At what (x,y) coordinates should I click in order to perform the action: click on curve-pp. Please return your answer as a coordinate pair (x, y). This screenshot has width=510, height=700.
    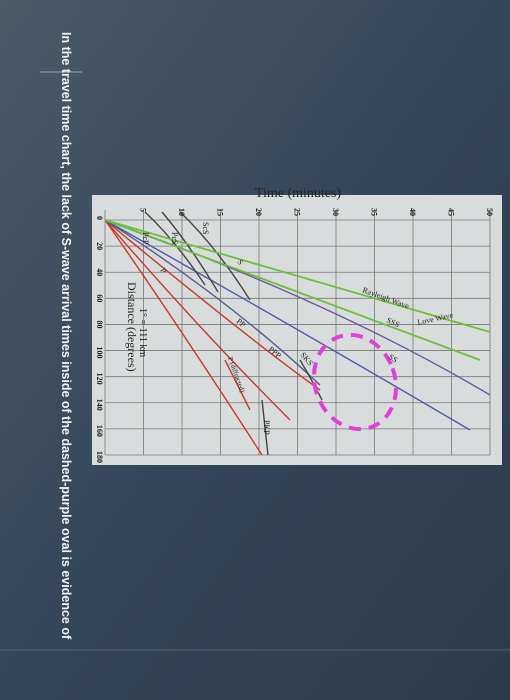
    Looking at the image, I should click on (197, 320).